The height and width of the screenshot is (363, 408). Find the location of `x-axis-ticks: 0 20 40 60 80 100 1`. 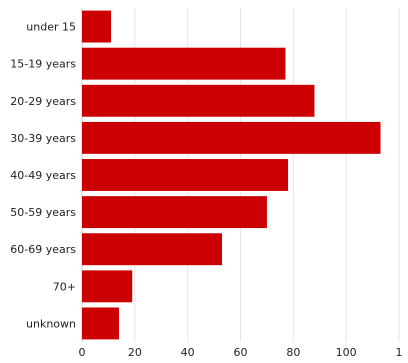

x-axis-ticks: 0 20 40 60 80 100 1 is located at coordinates (241, 352).